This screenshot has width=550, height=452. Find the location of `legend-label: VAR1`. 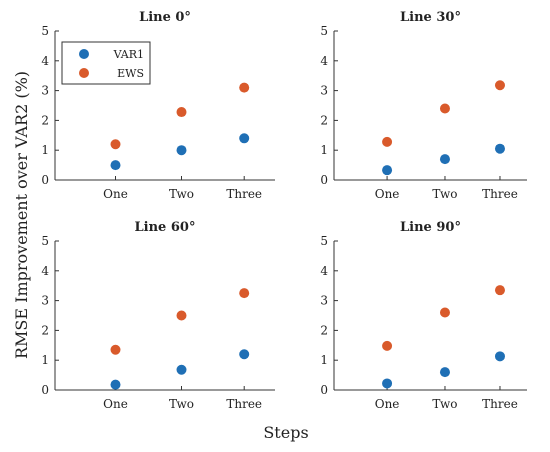

legend-label: VAR1 is located at coordinates (128, 54).